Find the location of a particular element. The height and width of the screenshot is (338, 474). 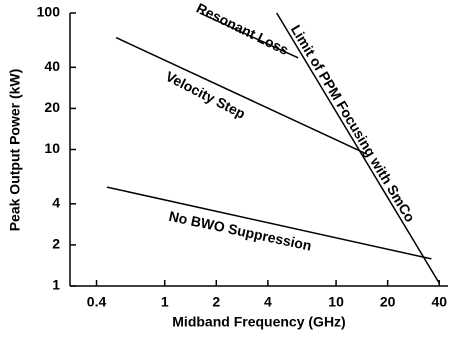

y-tick-label: 20 is located at coordinates (52, 107).